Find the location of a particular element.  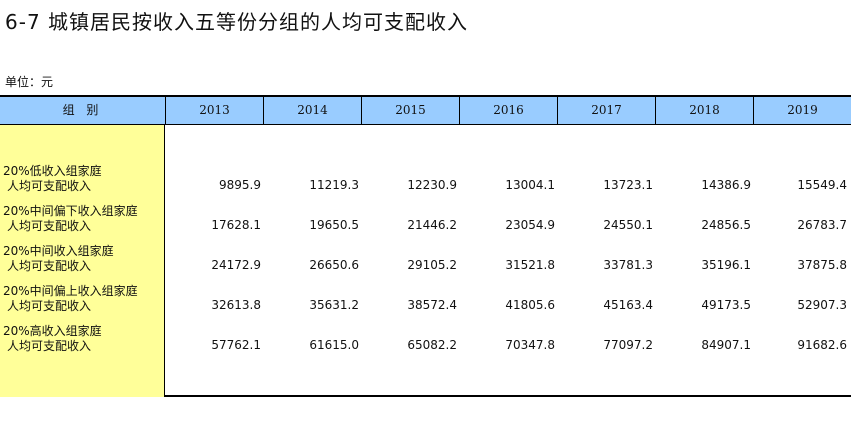

row-label: 20%高收入组家庭 人均可支配收入 is located at coordinates (83, 339).